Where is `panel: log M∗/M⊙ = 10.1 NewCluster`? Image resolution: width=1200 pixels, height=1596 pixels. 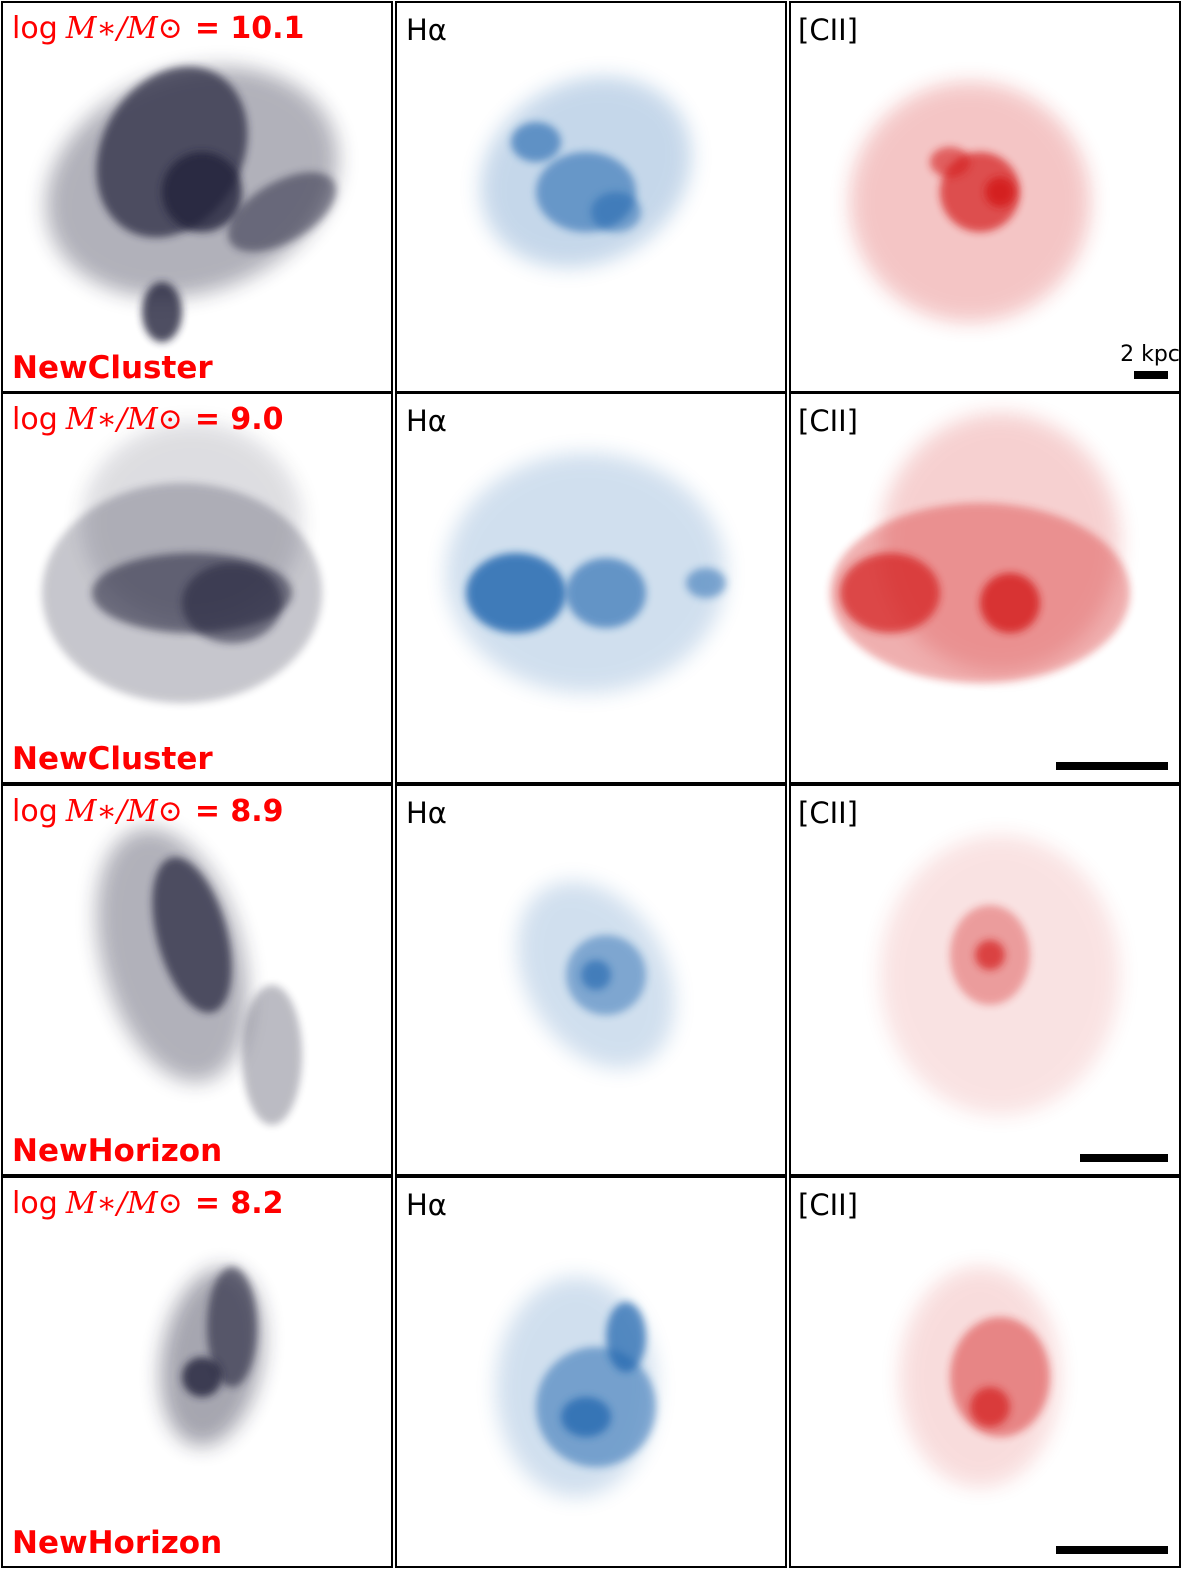
panel: log M∗/M⊙ = 10.1 NewCluster is located at coordinates (197, 197).